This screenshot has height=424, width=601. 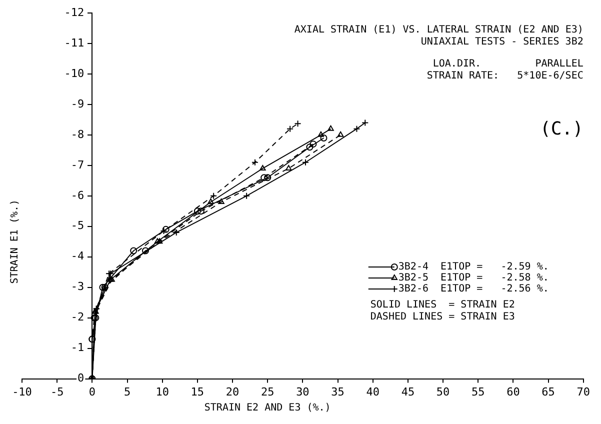 What do you see at coordinates (81, 378) in the screenshot?
I see `y-tick-label: 0` at bounding box center [81, 378].